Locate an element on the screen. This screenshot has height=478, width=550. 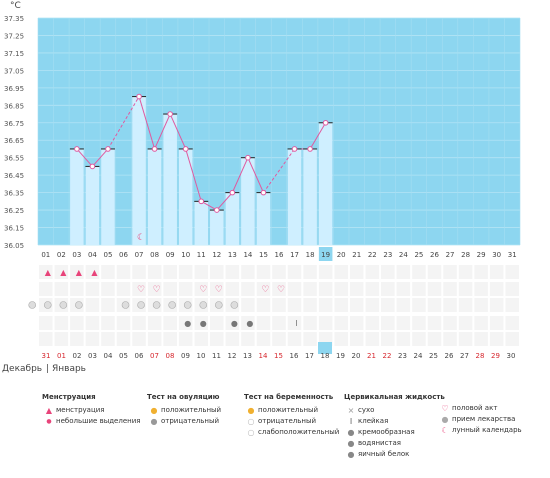
y-tick-label: 37.25 is located at coordinates (14, 36).